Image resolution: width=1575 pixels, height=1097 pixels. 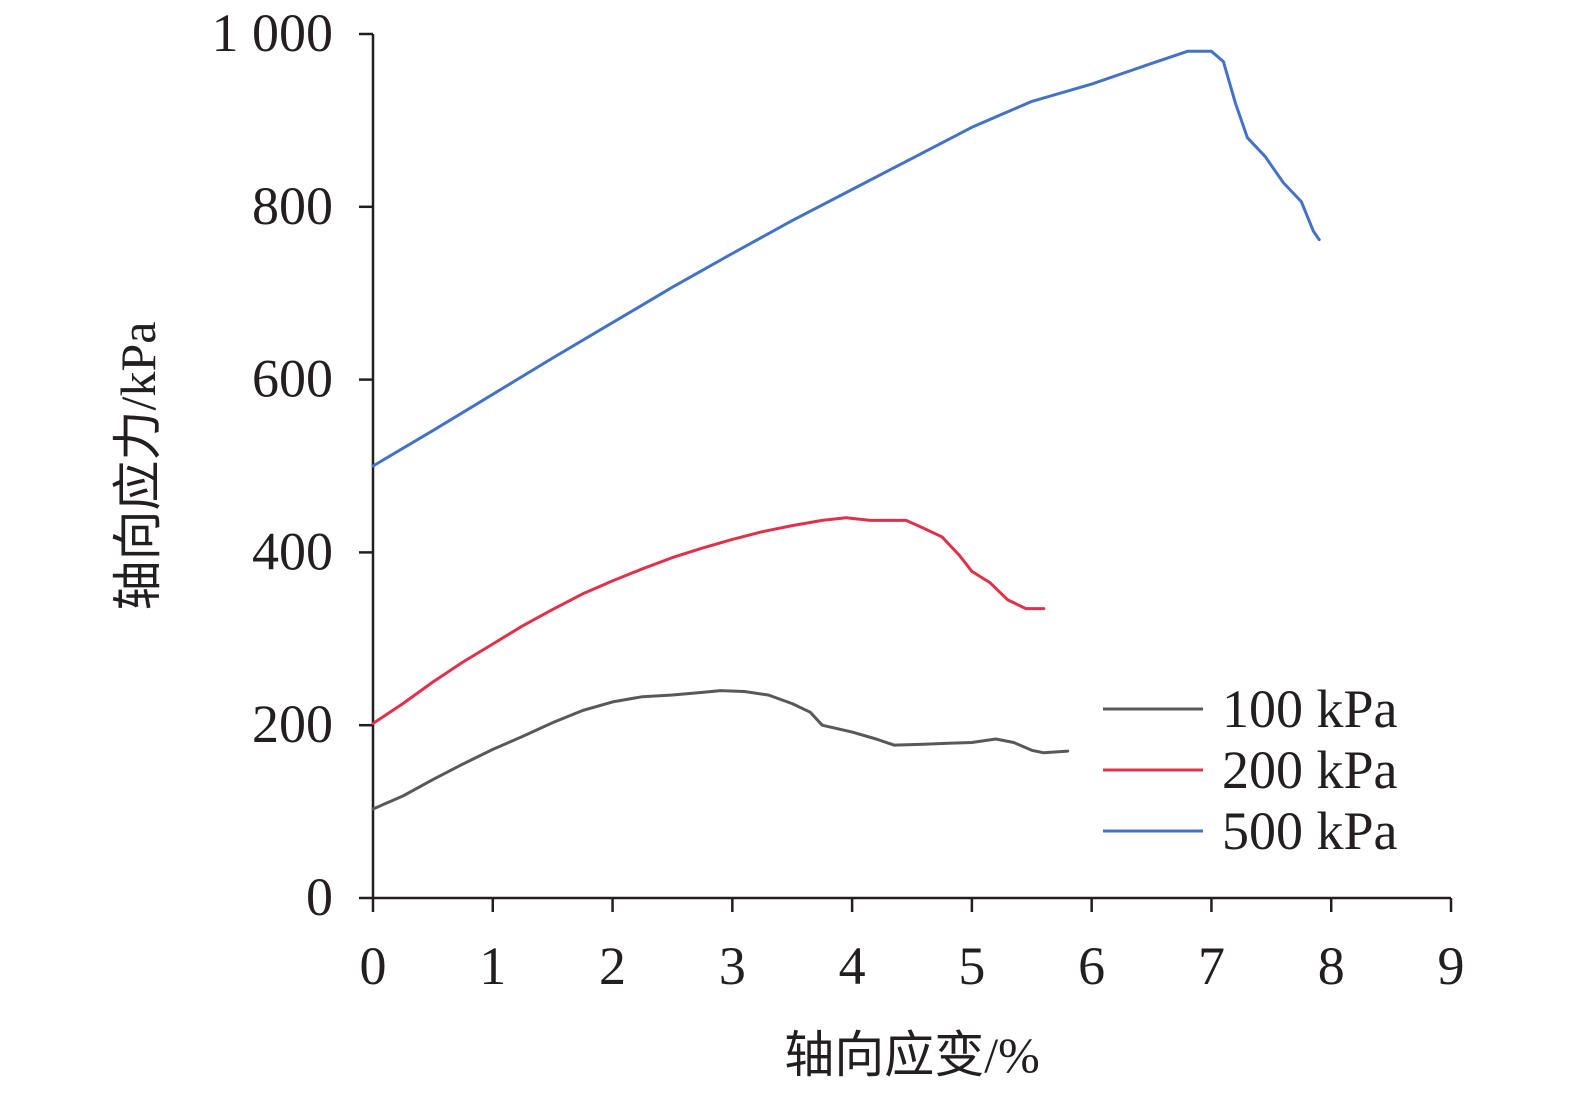 What do you see at coordinates (971, 966) in the screenshot?
I see `x-tick-label: 5` at bounding box center [971, 966].